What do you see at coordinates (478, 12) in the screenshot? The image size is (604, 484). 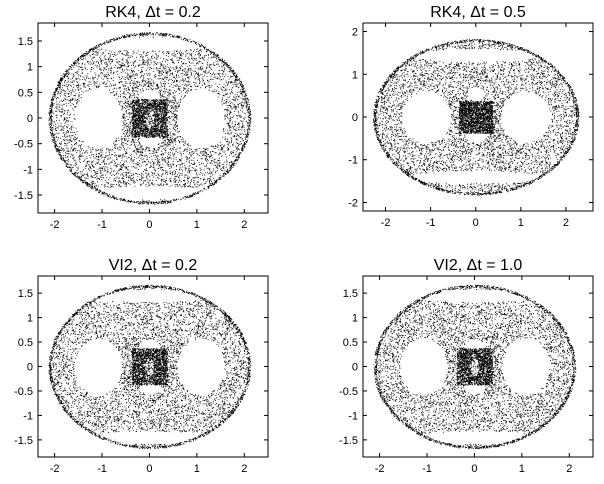 I see `panel-title: RK4, Δt = 0.5` at bounding box center [478, 12].